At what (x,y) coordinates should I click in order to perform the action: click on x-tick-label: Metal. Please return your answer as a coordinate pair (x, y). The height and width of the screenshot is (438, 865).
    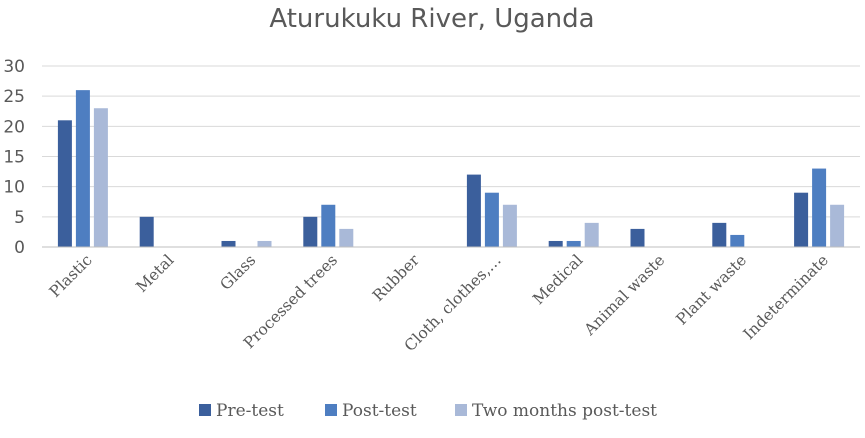
    Looking at the image, I should click on (155, 273).